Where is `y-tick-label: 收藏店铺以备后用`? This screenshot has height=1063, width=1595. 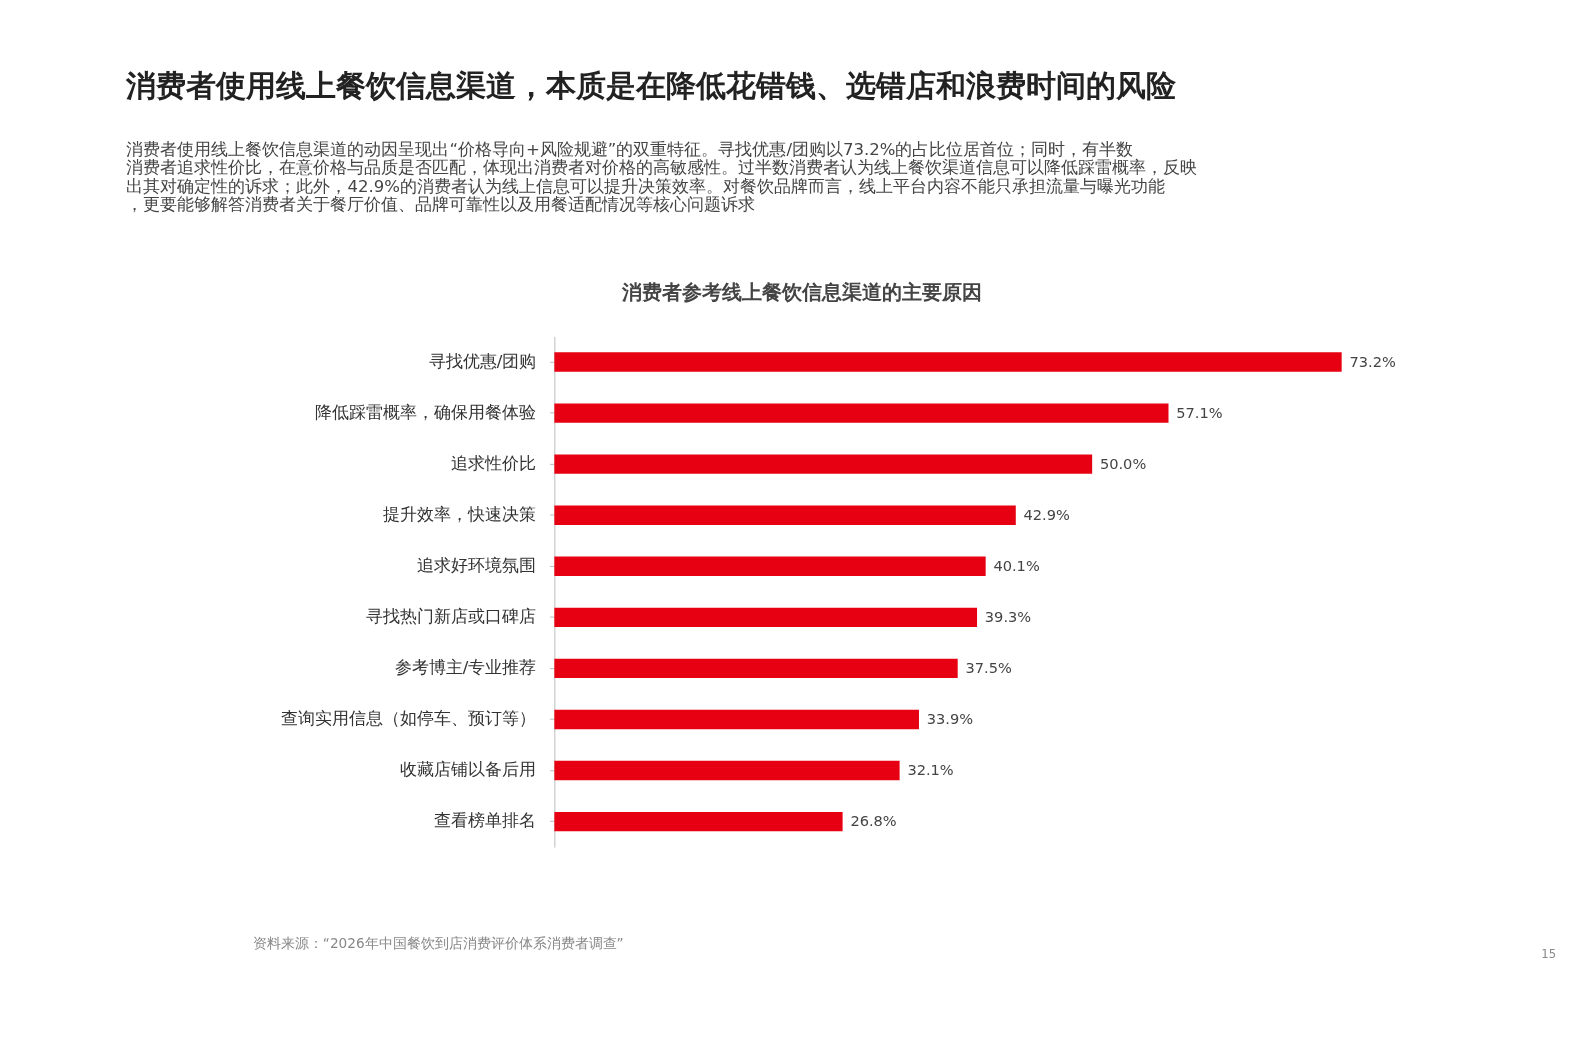
y-tick-label: 收藏店铺以备后用 is located at coordinates (468, 770).